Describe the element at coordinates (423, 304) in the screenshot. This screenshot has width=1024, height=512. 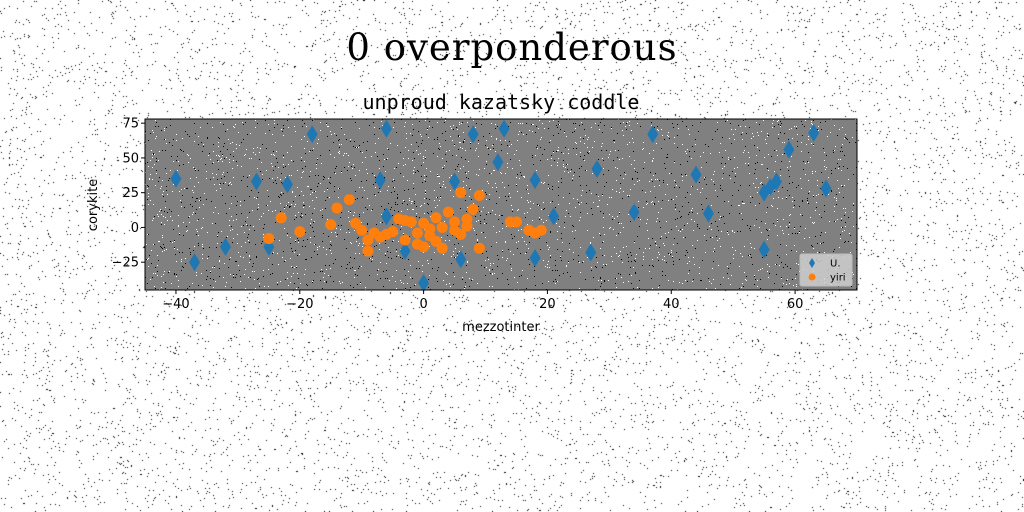
I see `x-tick-label: 0` at that location.